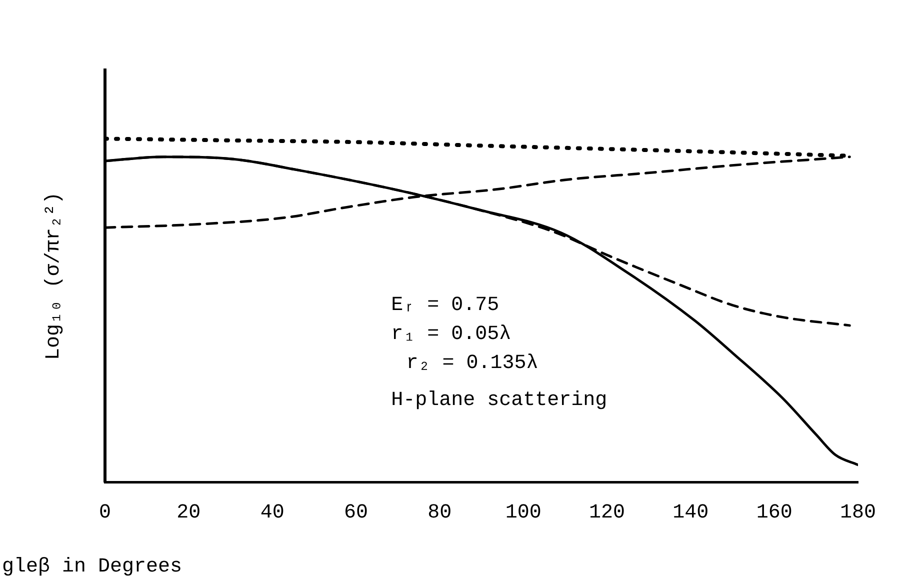 This screenshot has height=583, width=916. I want to click on x-tick-label: 60, so click(356, 512).